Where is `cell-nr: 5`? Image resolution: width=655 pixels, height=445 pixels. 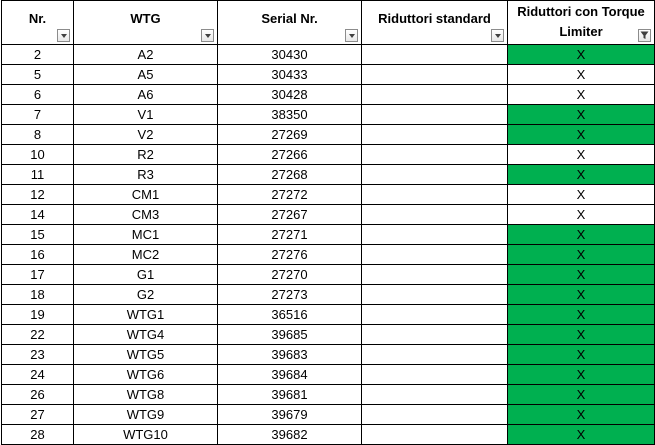 cell-nr: 5 is located at coordinates (37, 74).